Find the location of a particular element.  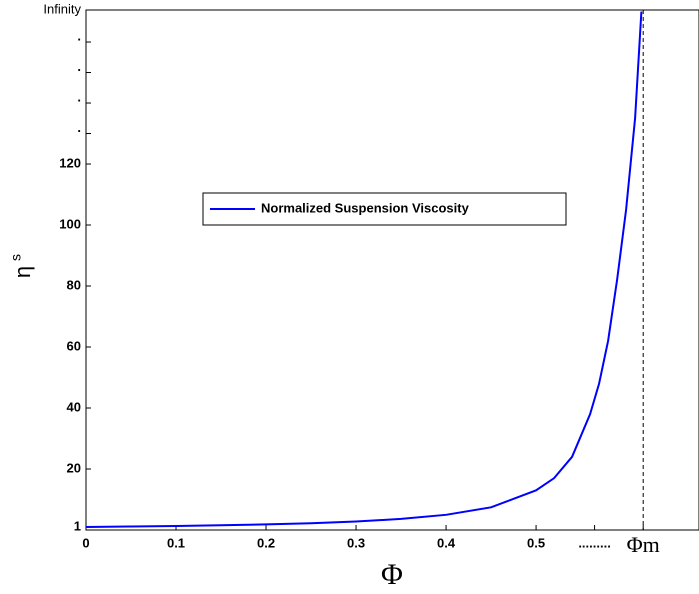

x-axis-label: Φ is located at coordinates (392, 574).